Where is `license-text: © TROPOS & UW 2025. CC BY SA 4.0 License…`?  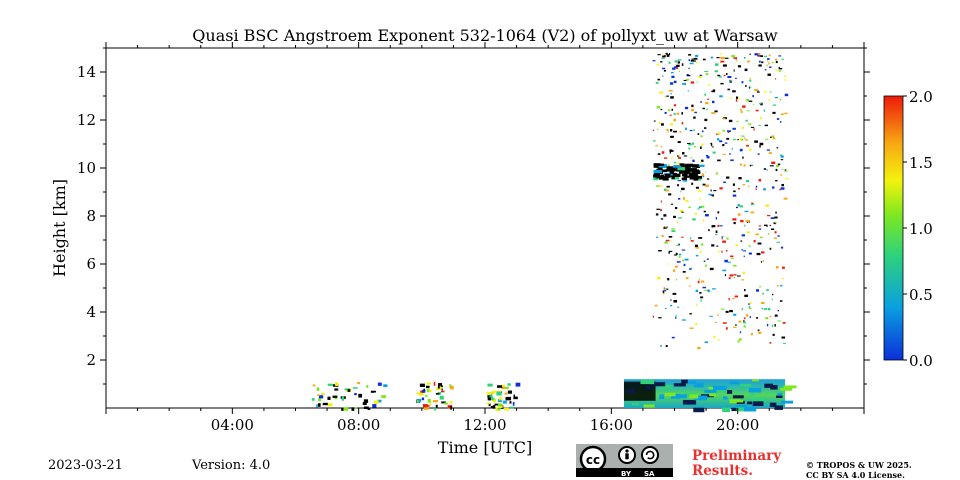
license-text: © TROPOS & UW 2025. CC BY SA 4.0 License… is located at coordinates (859, 470).